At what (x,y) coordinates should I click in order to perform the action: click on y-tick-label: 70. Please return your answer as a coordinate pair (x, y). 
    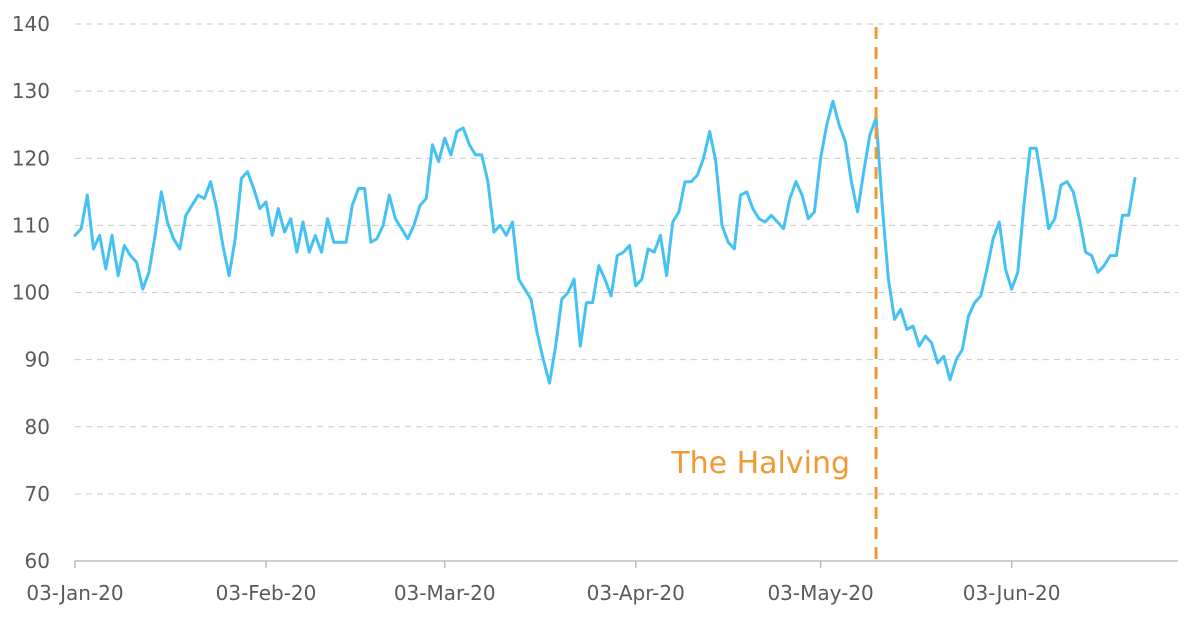
    Looking at the image, I should click on (37, 494).